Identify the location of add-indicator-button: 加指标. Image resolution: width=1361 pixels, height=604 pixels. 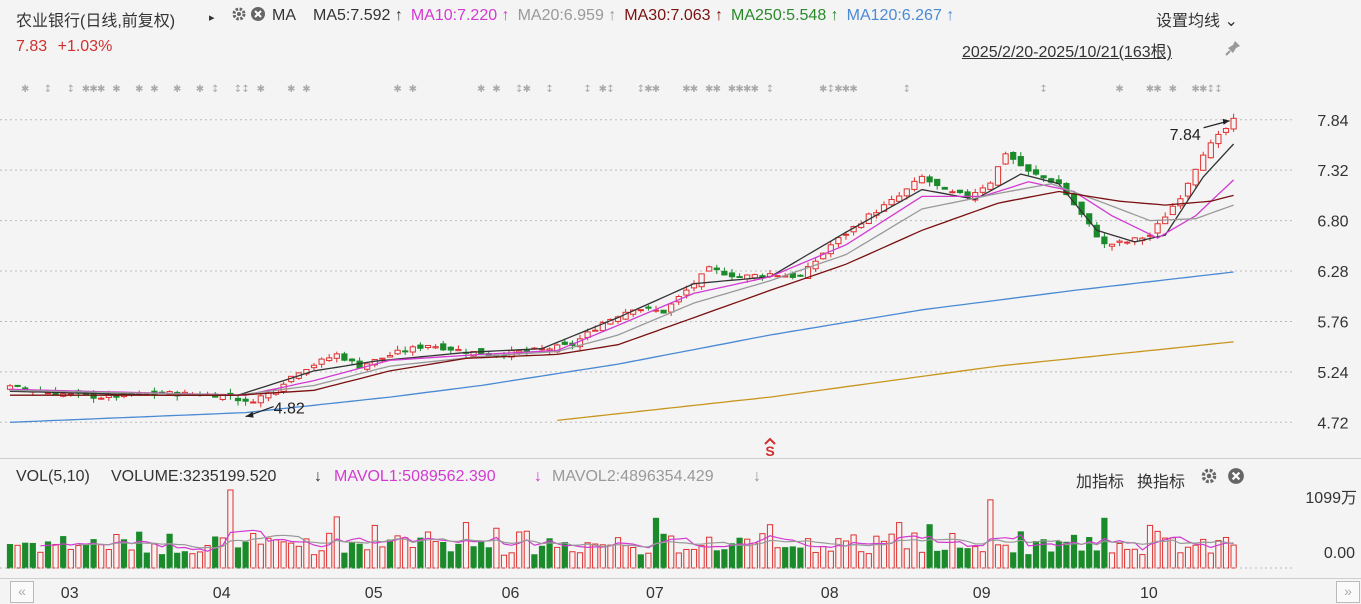
(1100, 482).